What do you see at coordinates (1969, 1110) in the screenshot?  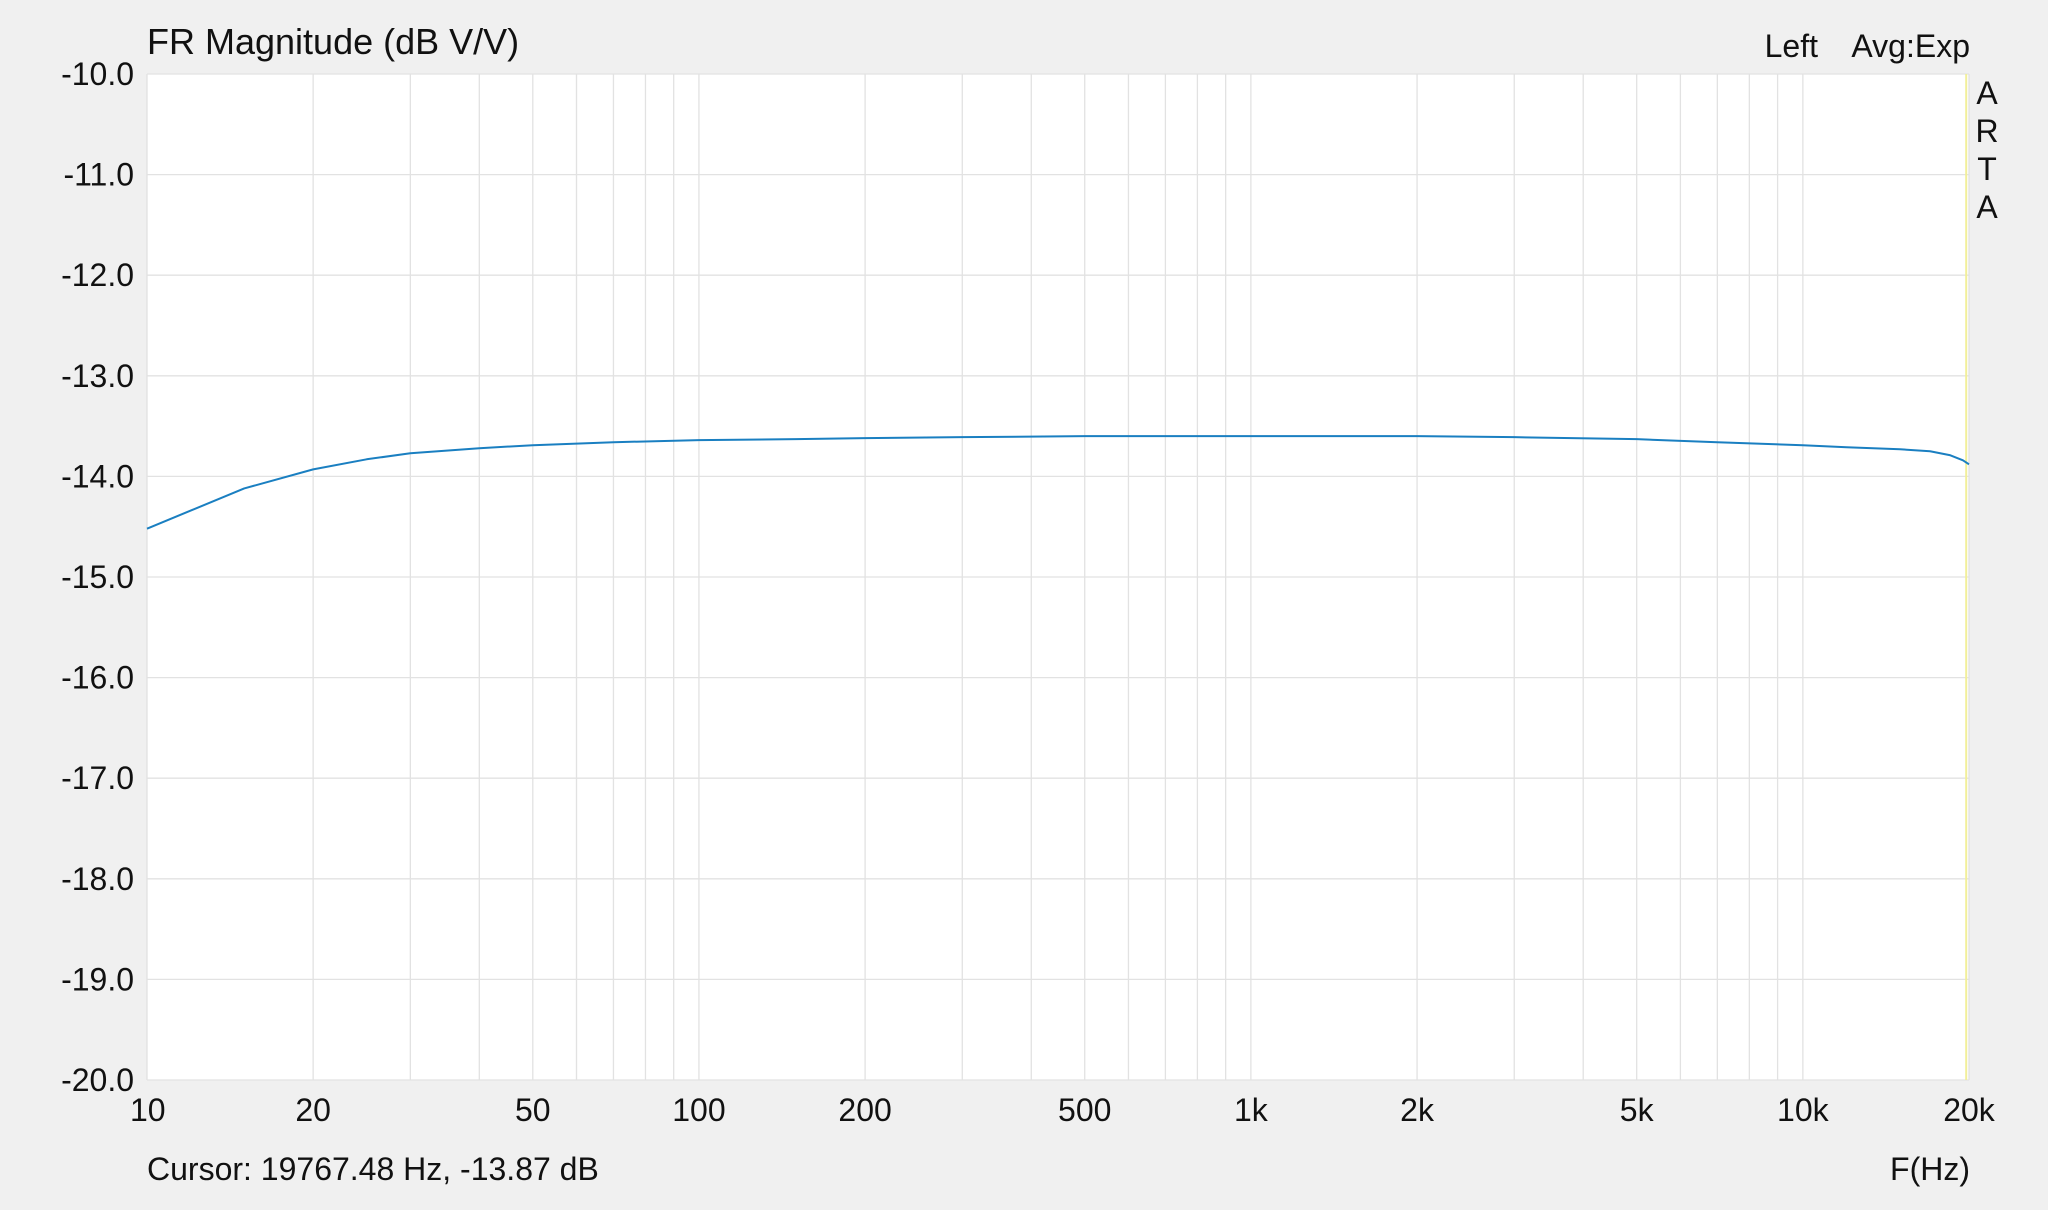 I see `x-tick-label: 20k` at bounding box center [1969, 1110].